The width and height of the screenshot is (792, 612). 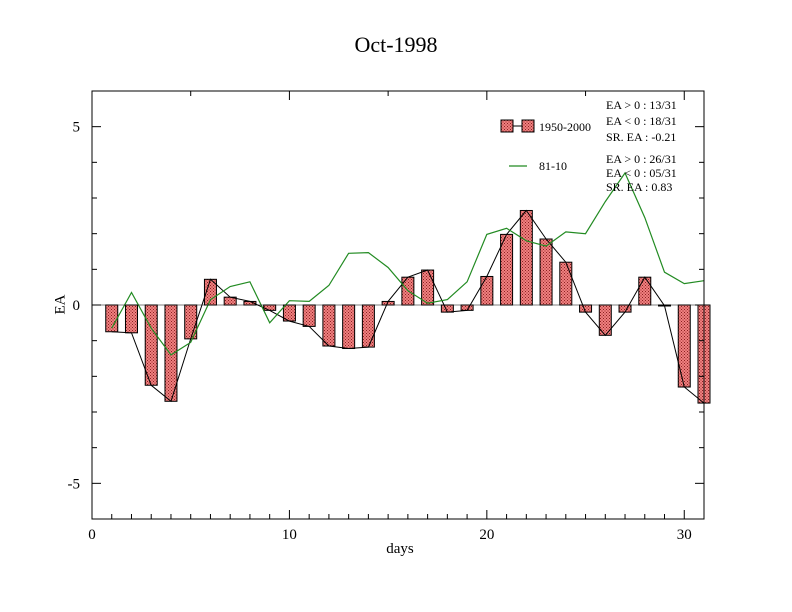 I want to click on stats-1950-2000-line: SR. EA : -0.21, so click(x=641, y=137).